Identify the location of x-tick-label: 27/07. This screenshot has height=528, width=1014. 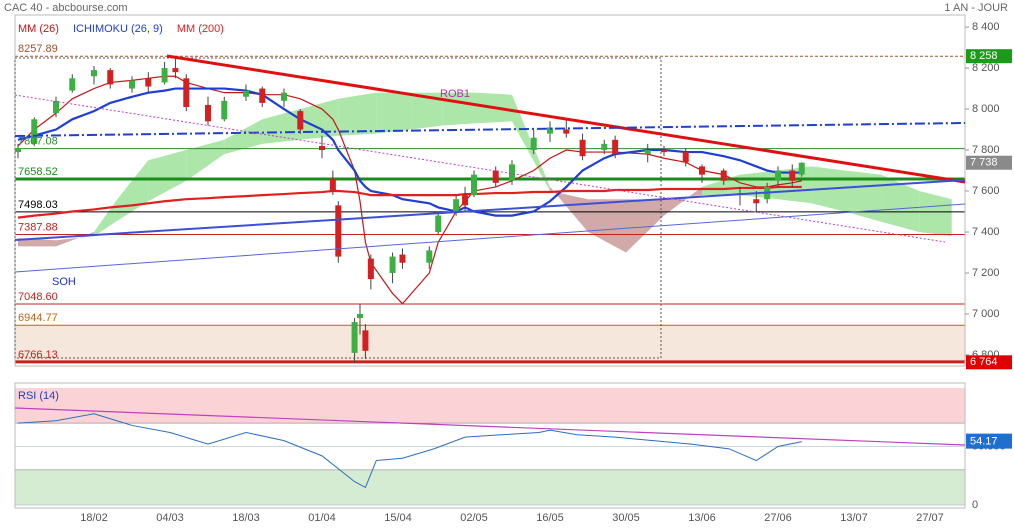
(930, 518).